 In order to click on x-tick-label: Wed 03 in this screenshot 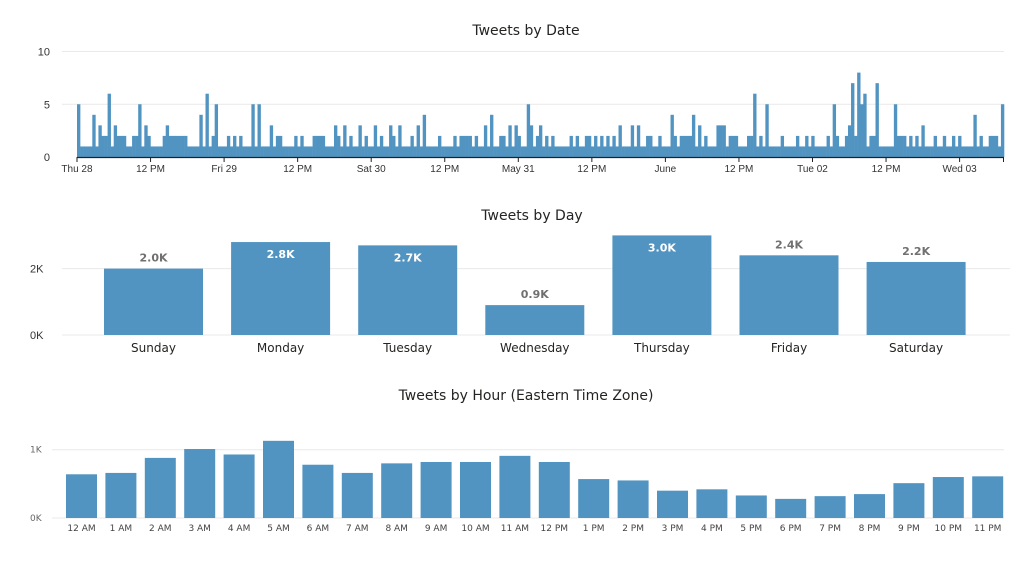, I will do `click(959, 169)`.